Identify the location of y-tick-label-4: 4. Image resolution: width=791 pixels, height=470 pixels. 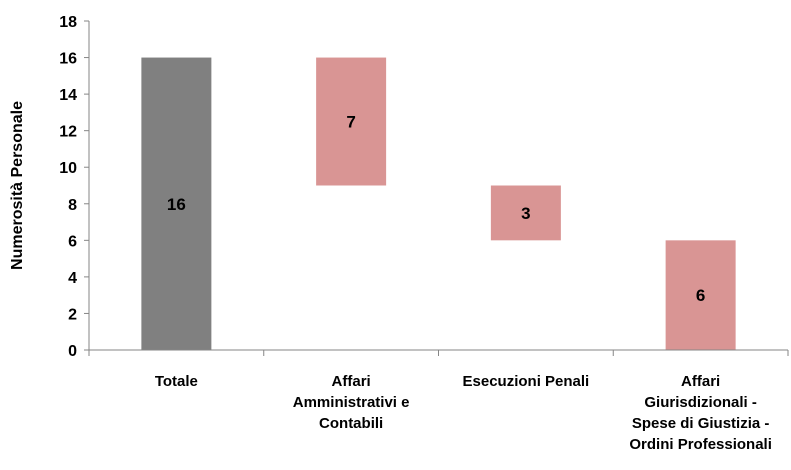
(72, 278).